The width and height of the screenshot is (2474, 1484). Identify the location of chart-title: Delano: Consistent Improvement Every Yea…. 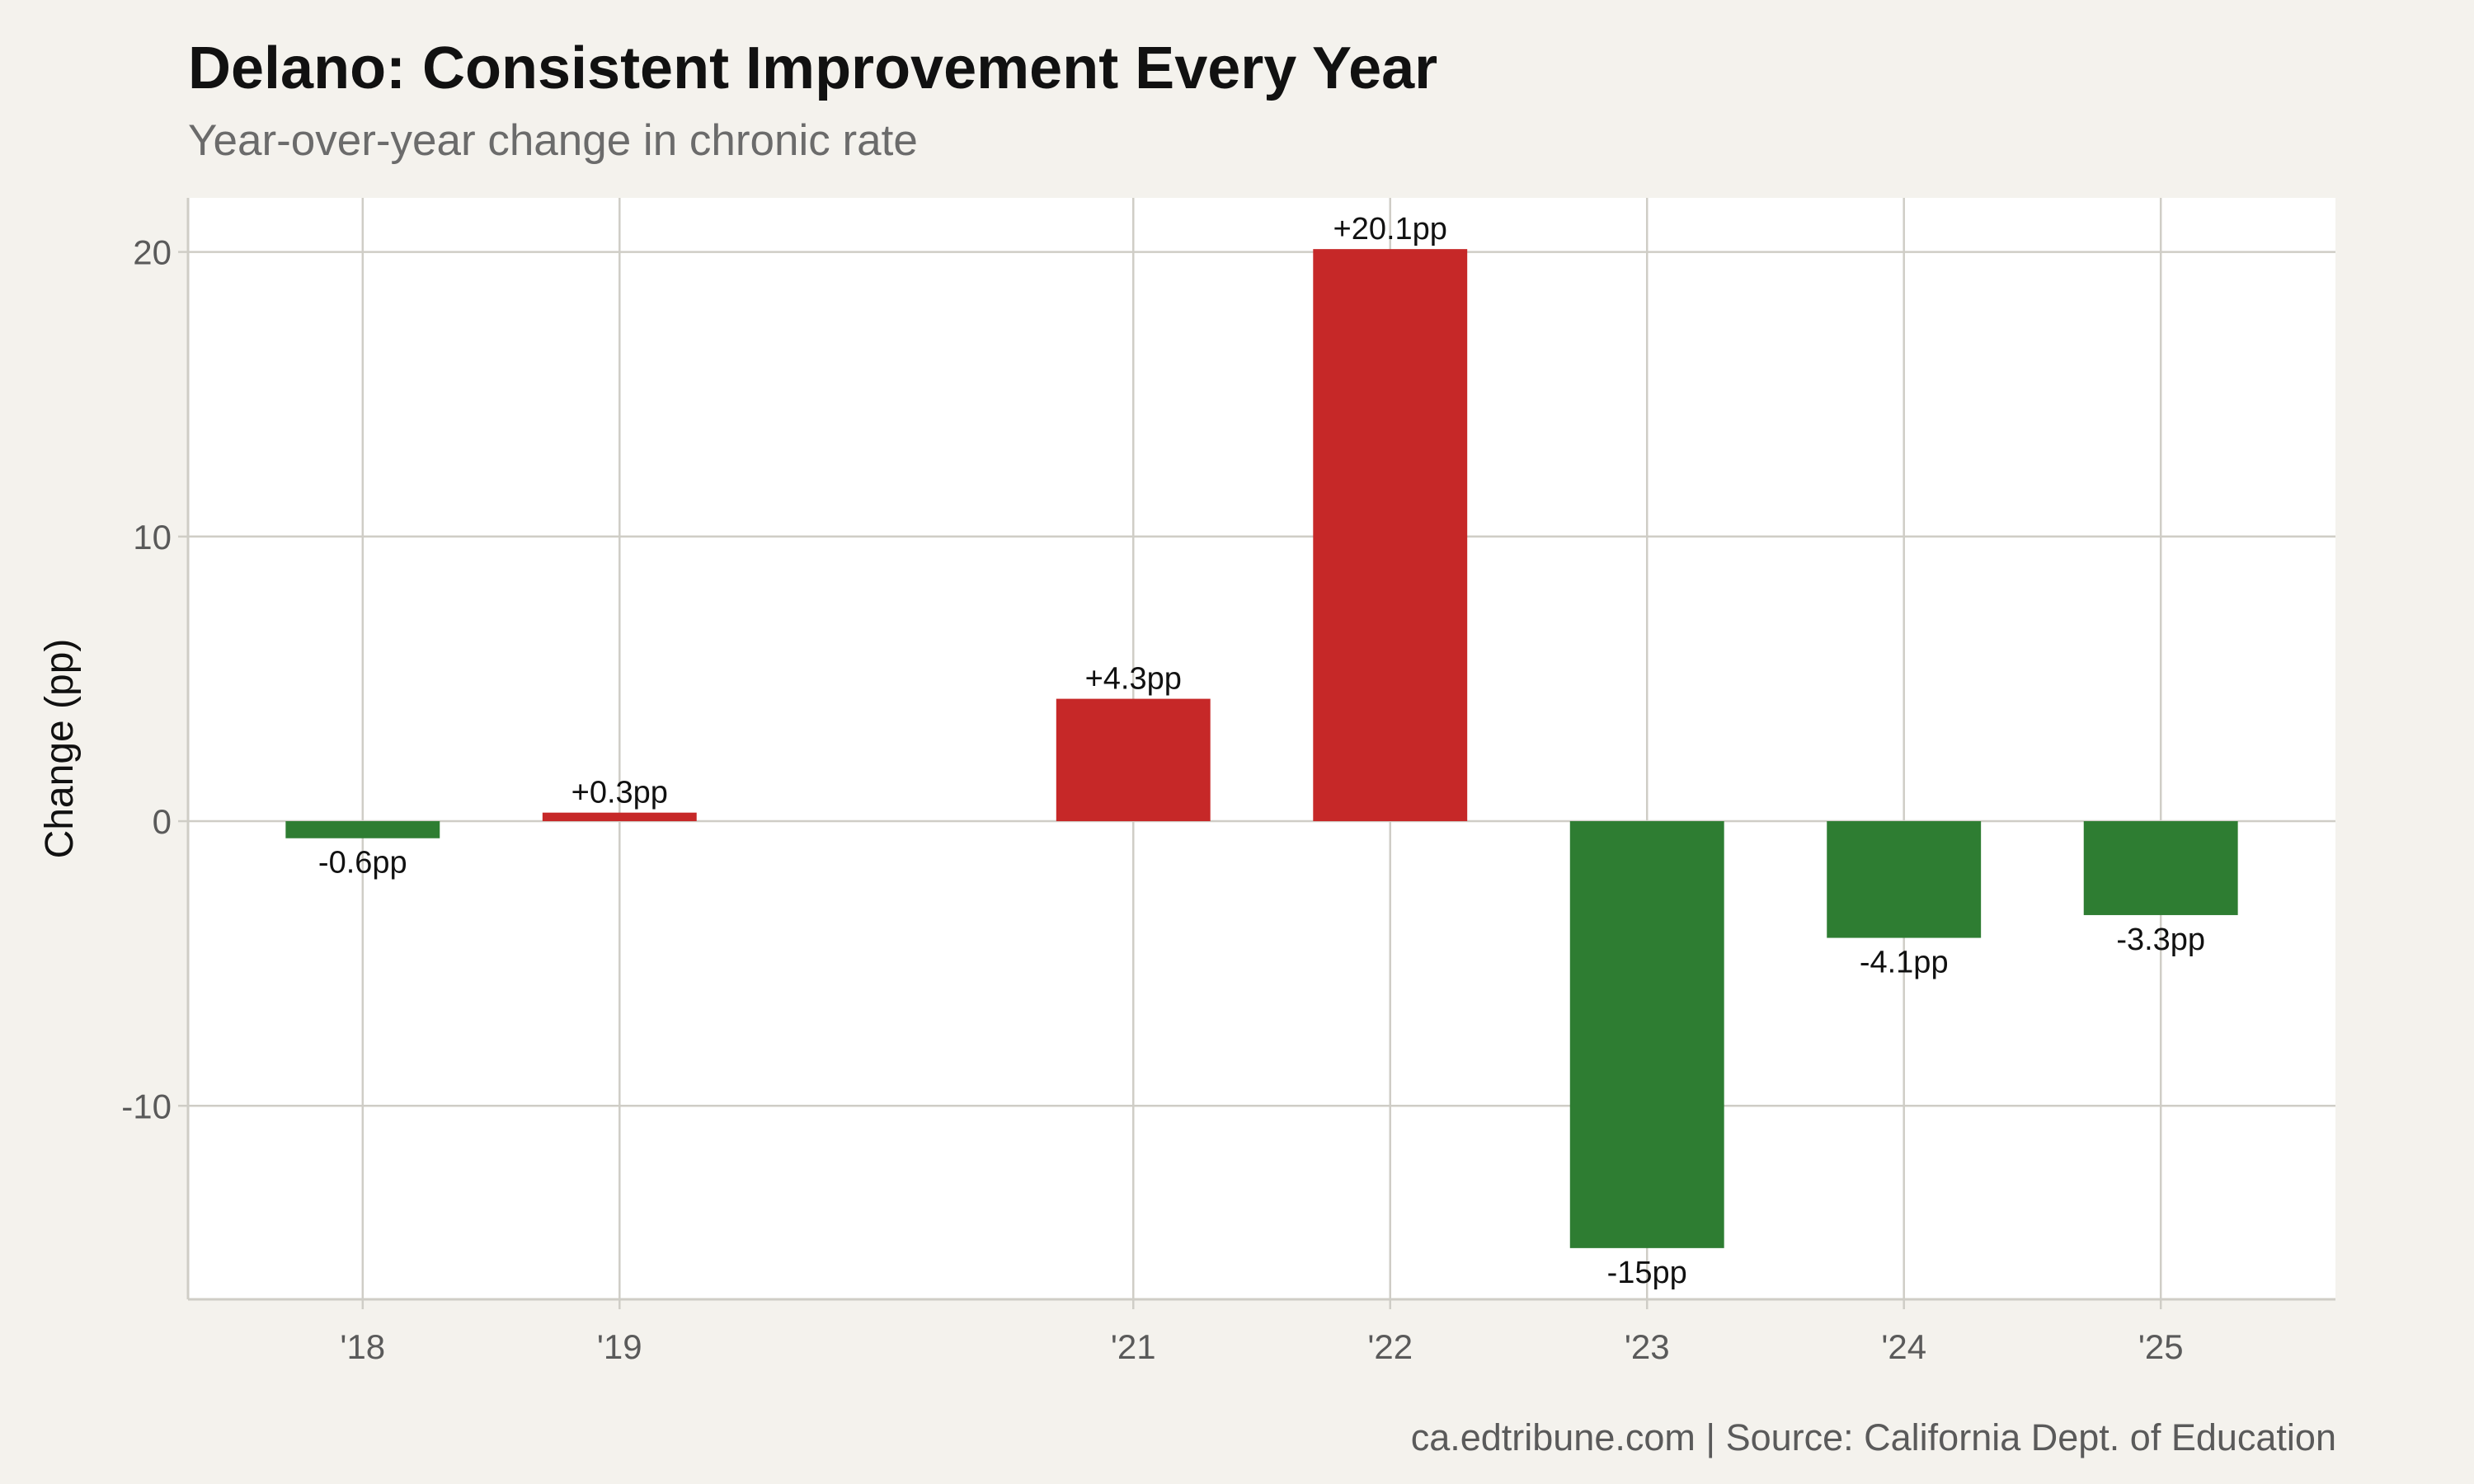
(813, 68).